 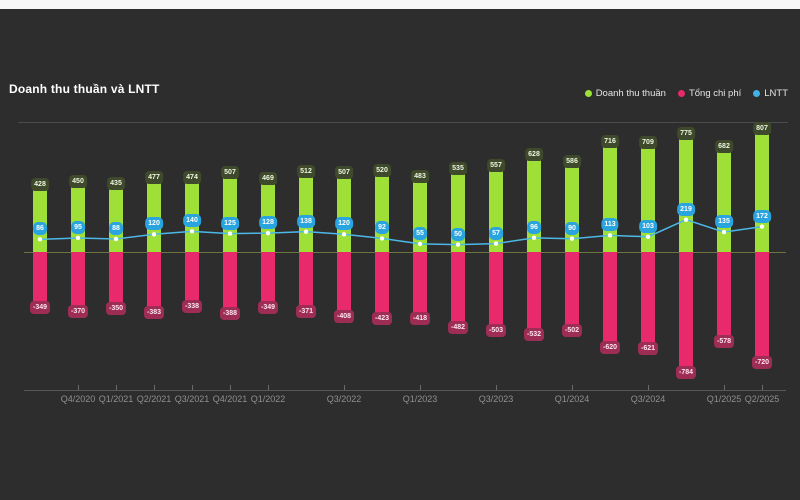 What do you see at coordinates (40, 229) in the screenshot?
I see `lntt-value-badge: 86` at bounding box center [40, 229].